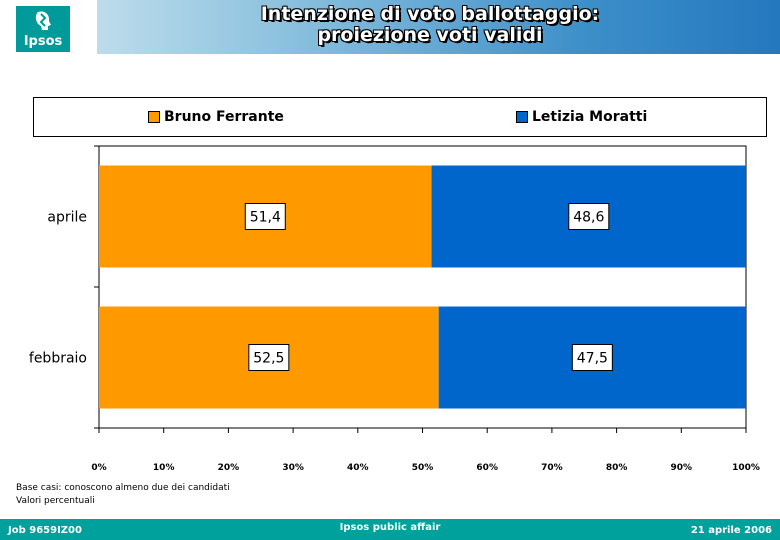 The height and width of the screenshot is (540, 780). Describe the element at coordinates (731, 530) in the screenshot. I see `footer-date: 21 aprile 2006` at that location.